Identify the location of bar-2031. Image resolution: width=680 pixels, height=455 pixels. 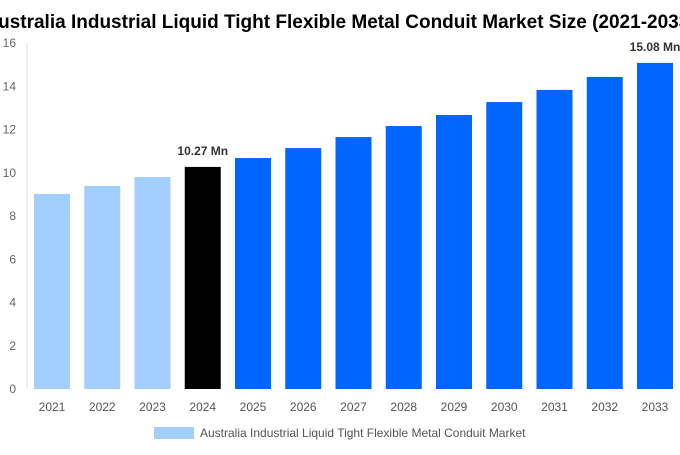
(554, 239).